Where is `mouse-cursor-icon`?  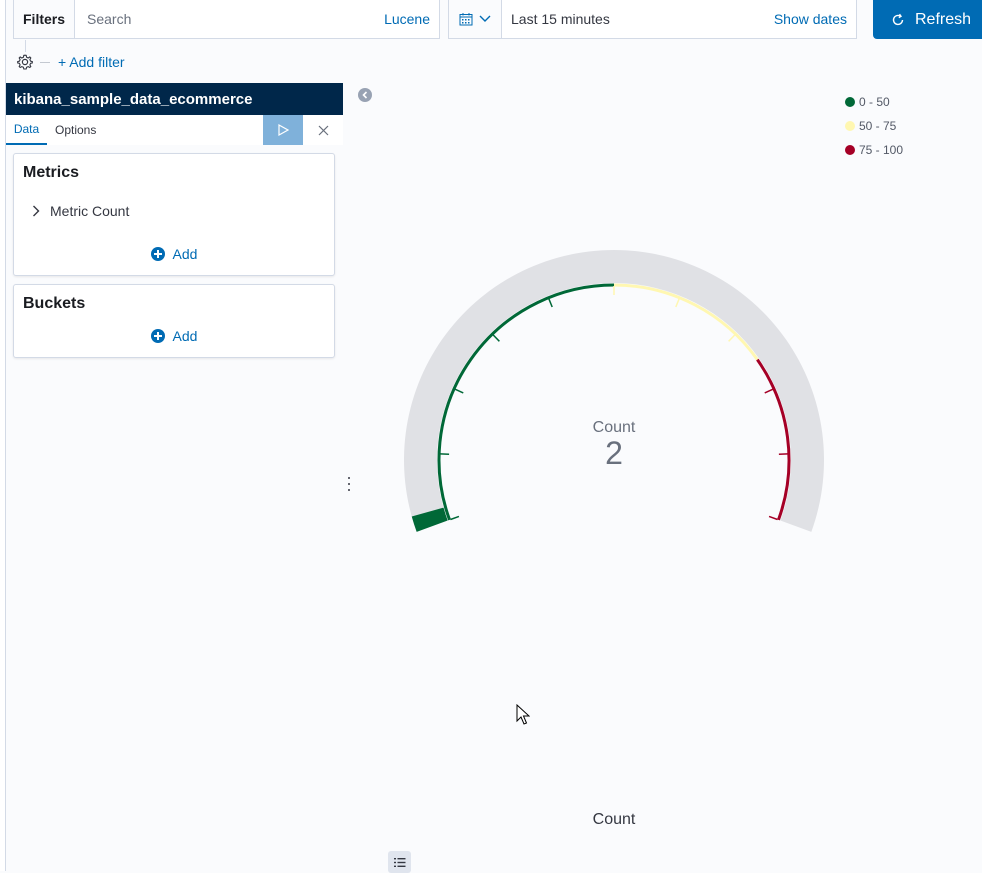 mouse-cursor-icon is located at coordinates (523, 715).